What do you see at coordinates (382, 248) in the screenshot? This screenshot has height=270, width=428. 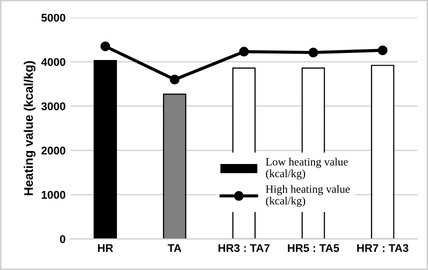 I see `x-tick-label: HR7 : TA3` at bounding box center [382, 248].